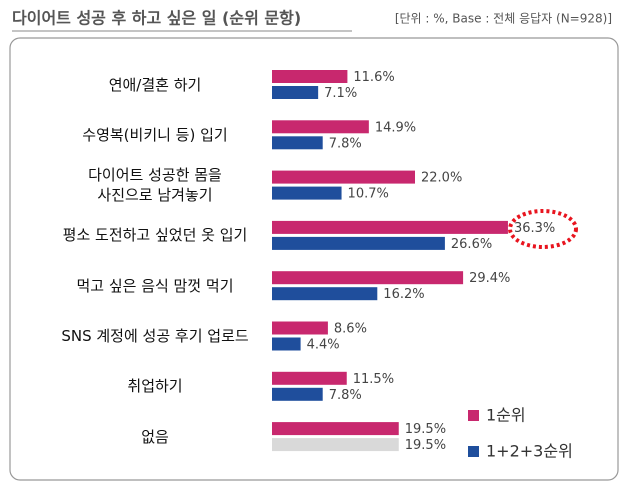 The height and width of the screenshot is (486, 628). Describe the element at coordinates (323, 345) in the screenshot. I see `value-label: 4.4%` at that location.